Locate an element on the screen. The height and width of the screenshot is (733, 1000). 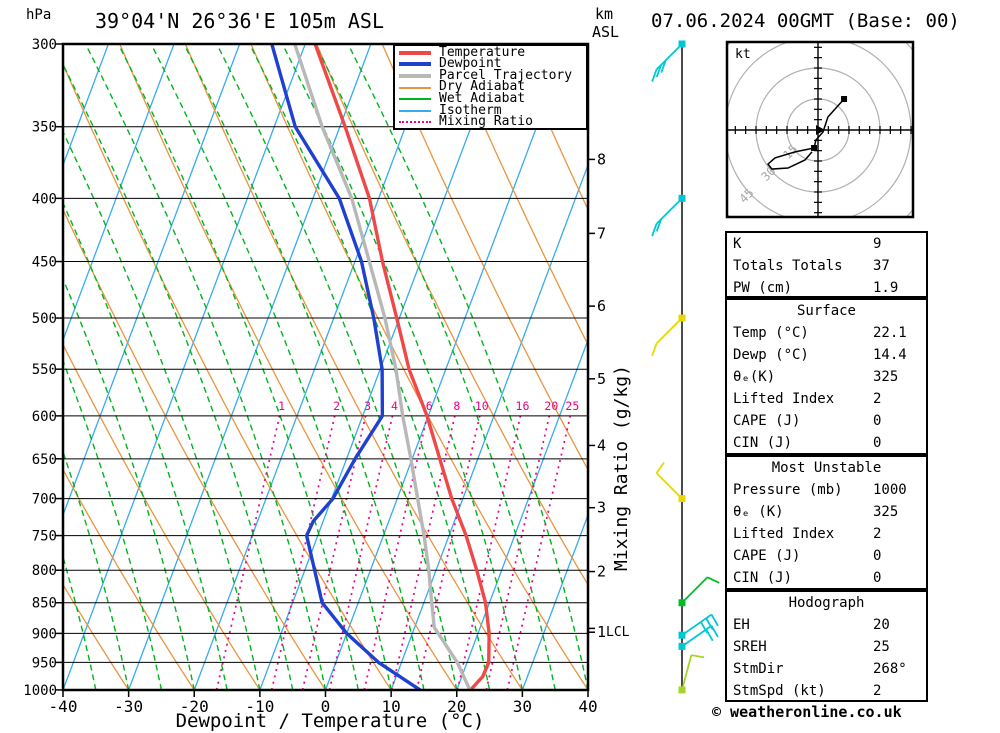
table-row: Lifted Index 2 is located at coordinates (826, 534).